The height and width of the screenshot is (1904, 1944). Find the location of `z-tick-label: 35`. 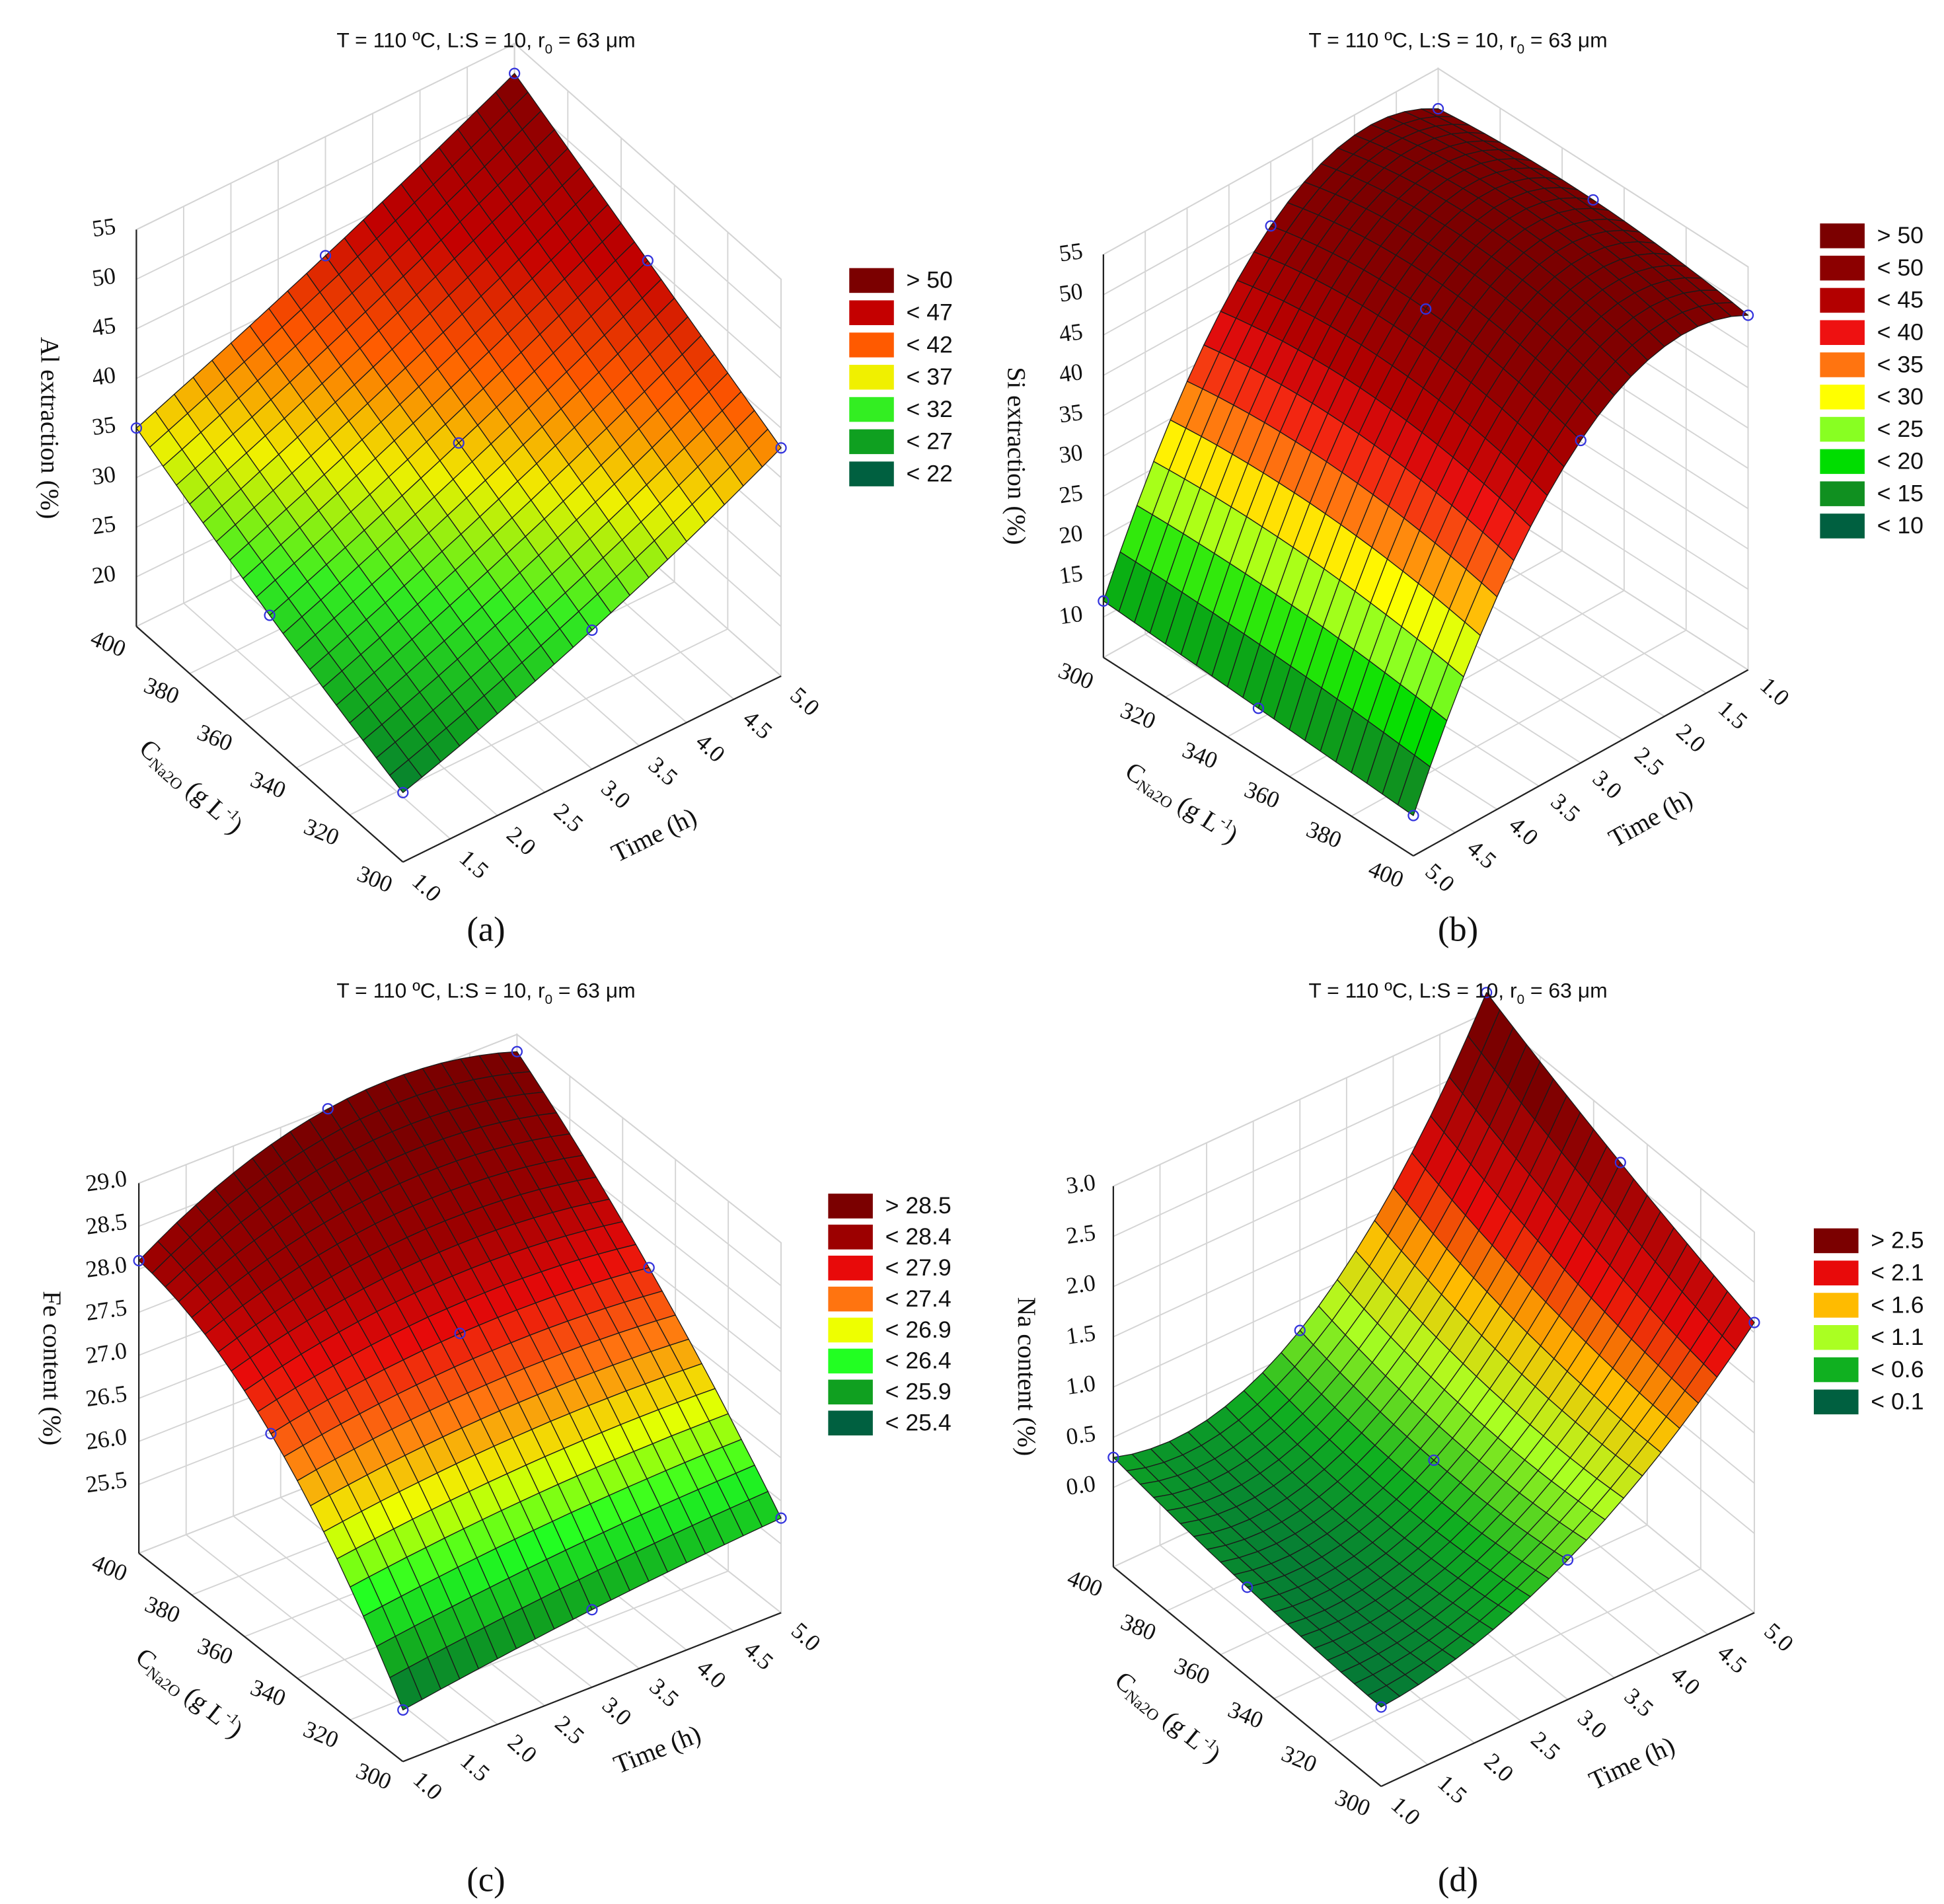

z-tick-label: 35 is located at coordinates (104, 426).